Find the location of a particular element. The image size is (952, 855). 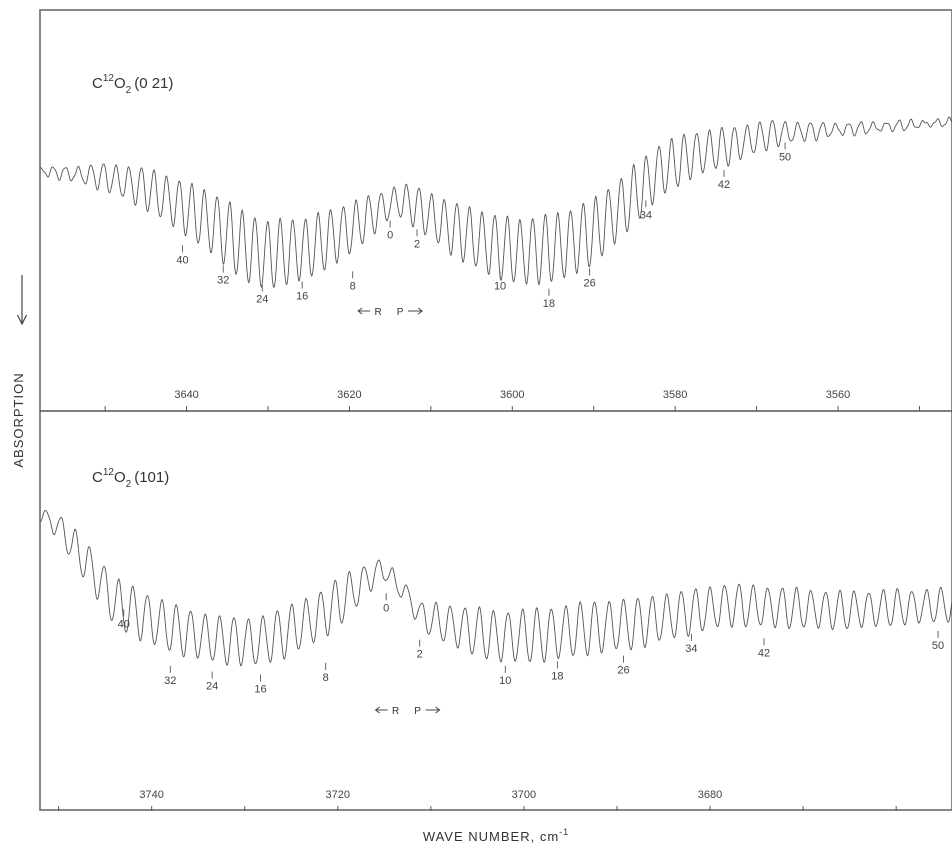

y-axis-label: ABSORPTION is located at coordinates (18, 419).